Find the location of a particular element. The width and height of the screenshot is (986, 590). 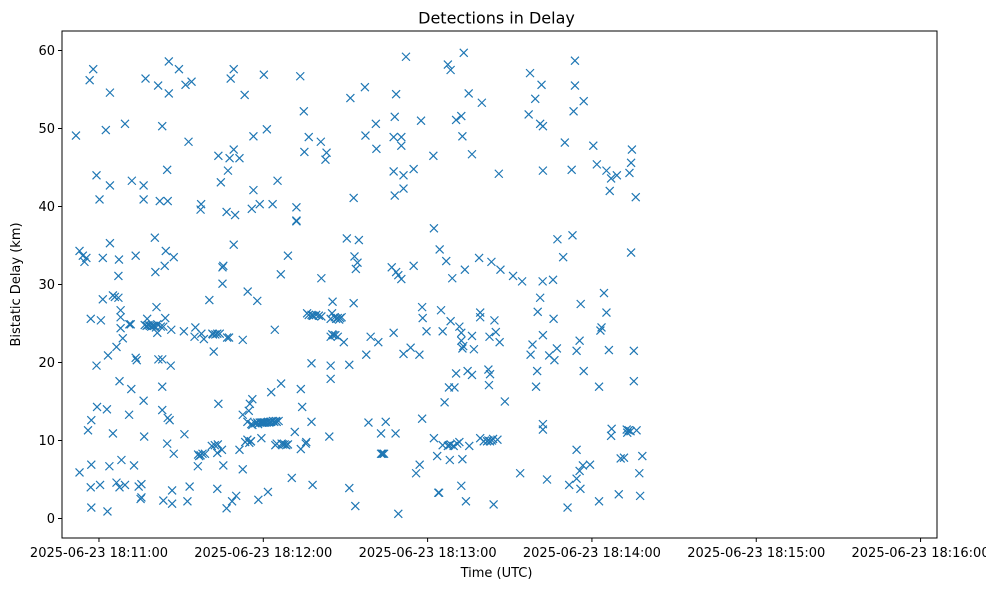

x-tick-label: 2025-06-23 18:14:00 is located at coordinates (592, 553).